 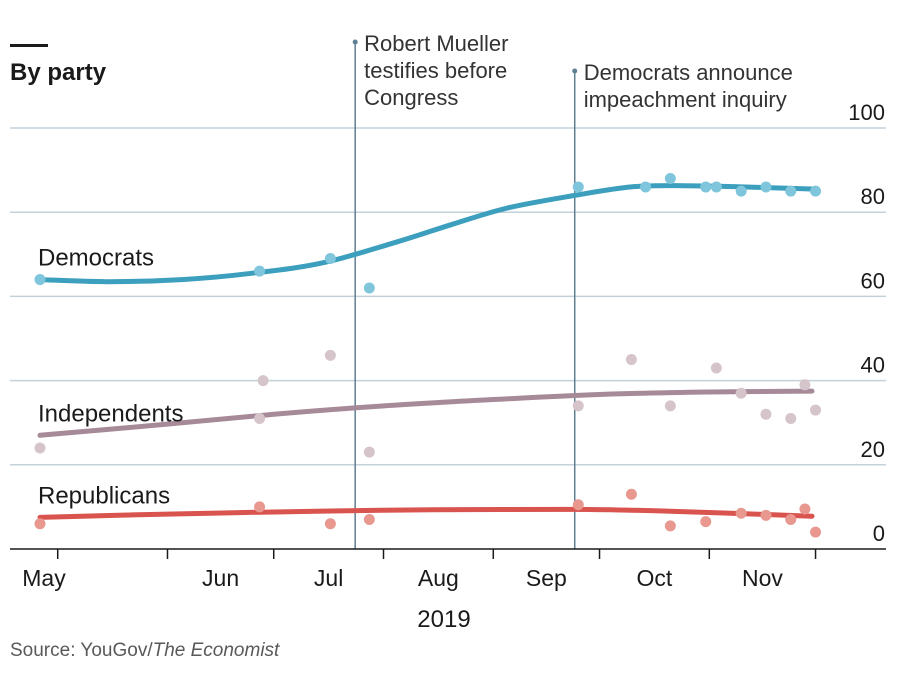 I want to click on x-axis: May Jun Jul Aug Sep Oct Nov 2019, so click(x=448, y=590).